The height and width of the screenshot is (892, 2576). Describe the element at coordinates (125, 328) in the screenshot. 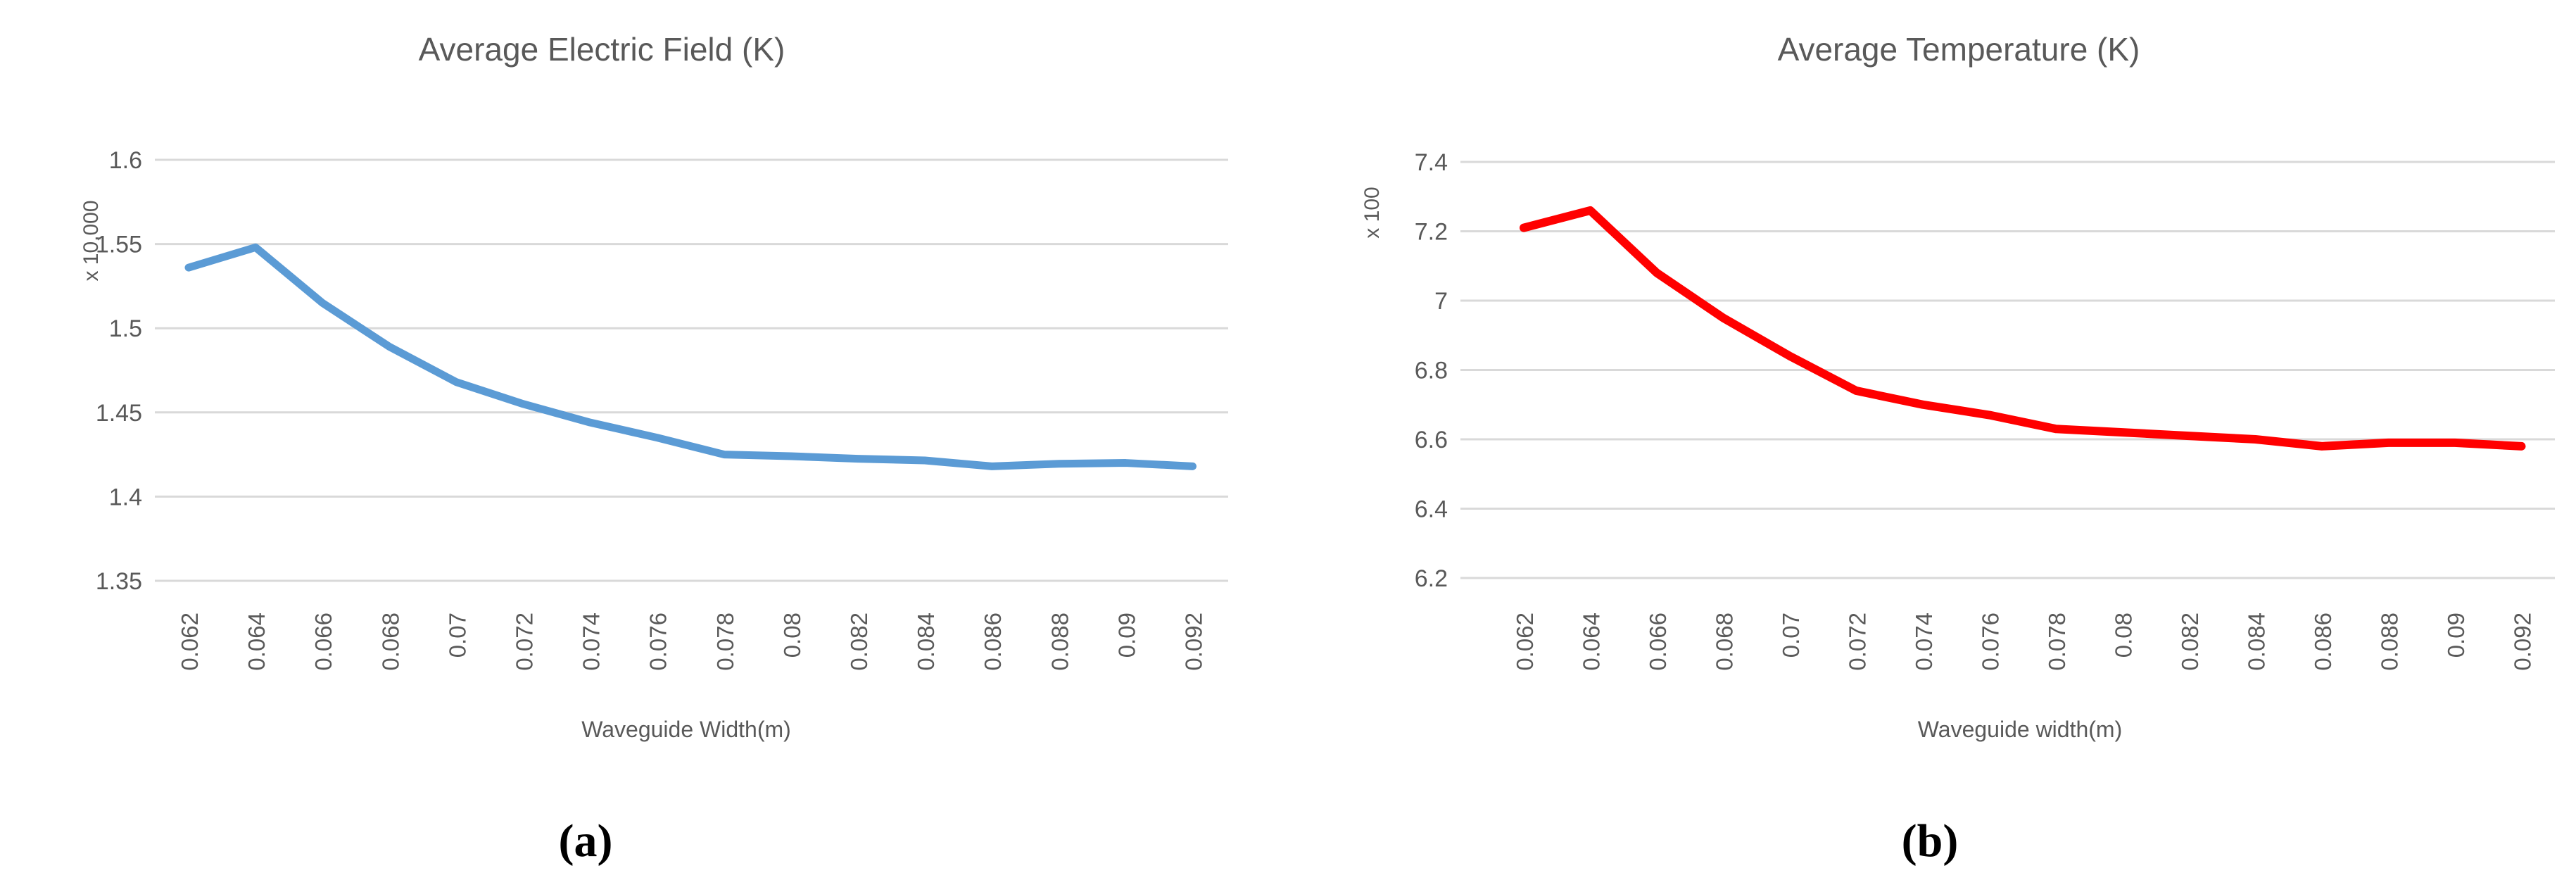

I see `y-tick-label: 1.5` at that location.